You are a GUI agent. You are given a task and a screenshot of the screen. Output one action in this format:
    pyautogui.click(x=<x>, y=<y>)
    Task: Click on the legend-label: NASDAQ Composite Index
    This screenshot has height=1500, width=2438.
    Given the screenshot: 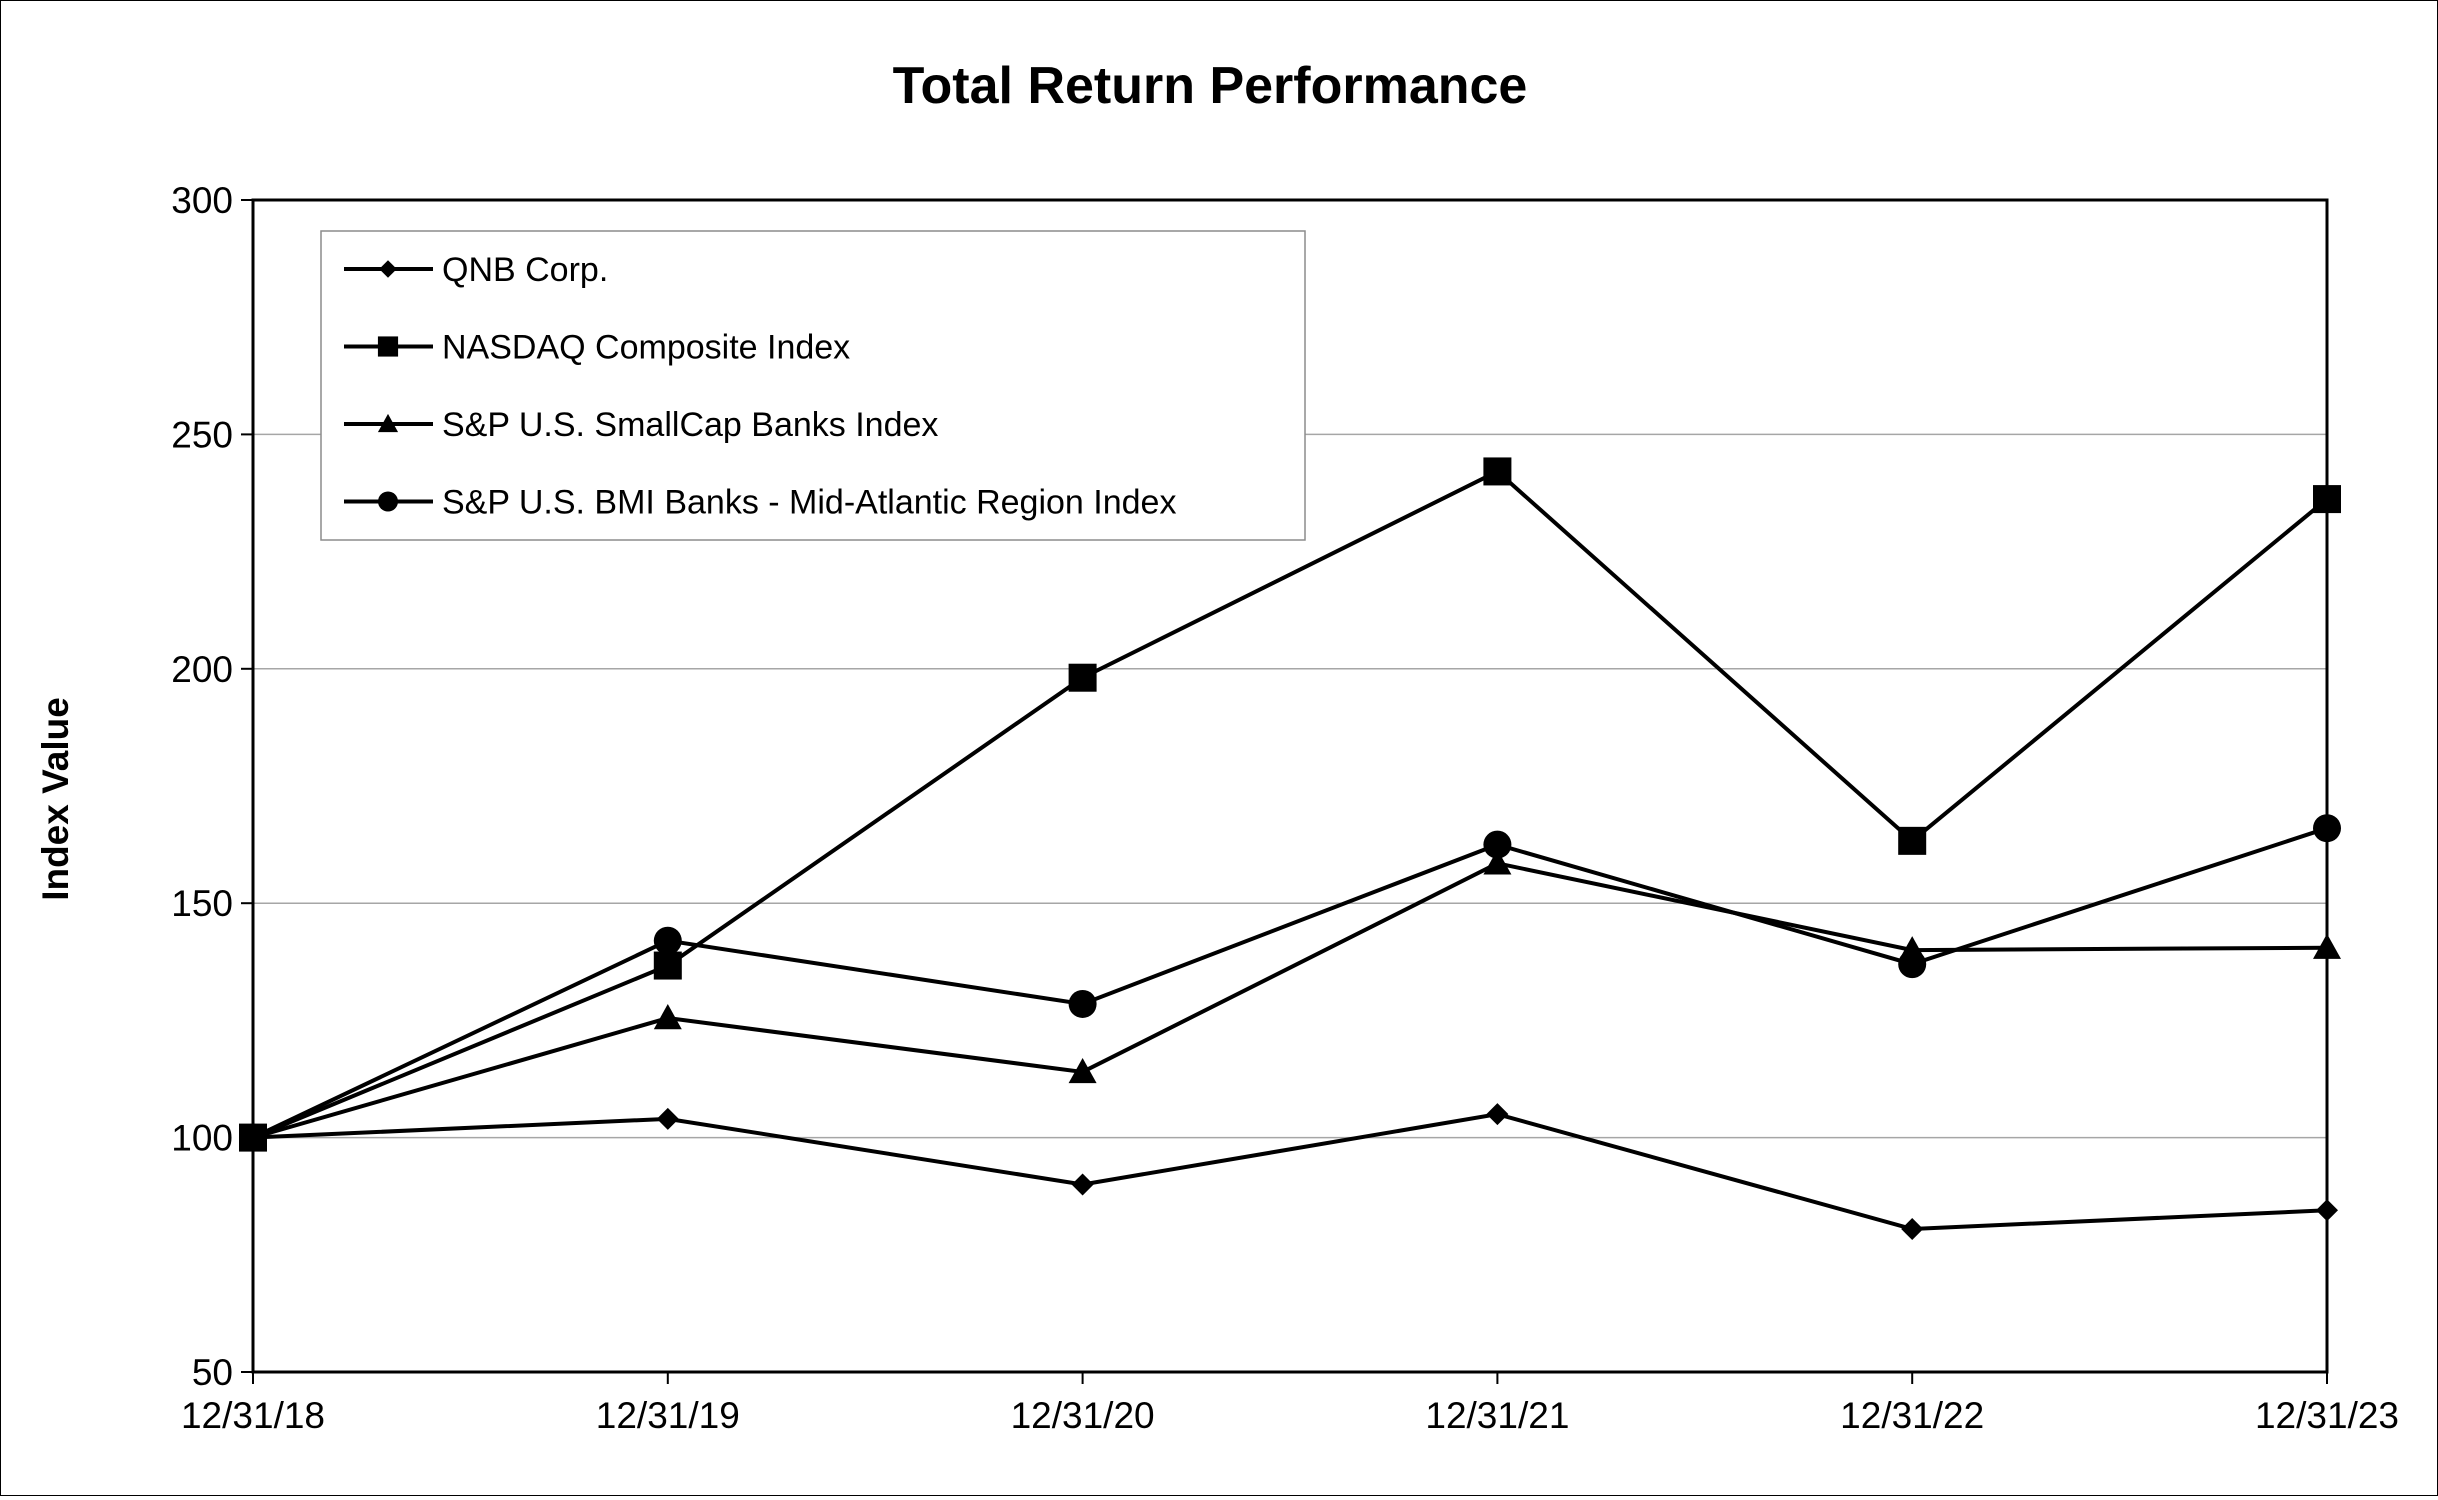 What is the action you would take?
    pyautogui.click(x=646, y=348)
    